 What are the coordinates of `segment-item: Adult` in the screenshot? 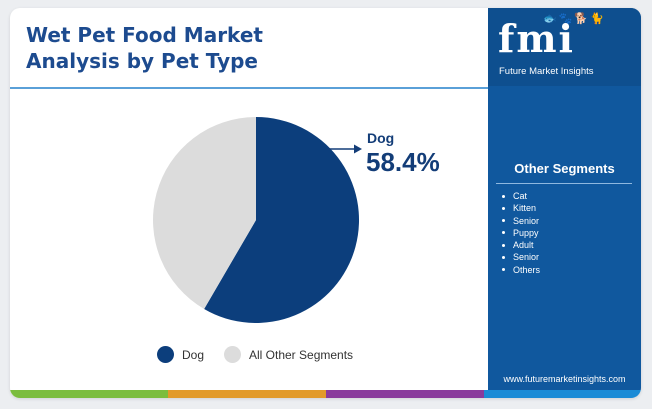 It's located at (520, 245).